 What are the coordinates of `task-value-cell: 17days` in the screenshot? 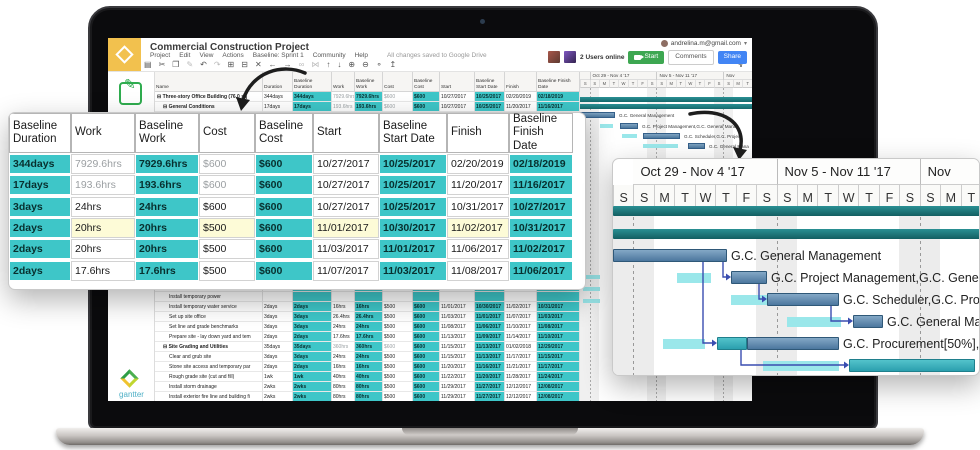 It's located at (278, 107).